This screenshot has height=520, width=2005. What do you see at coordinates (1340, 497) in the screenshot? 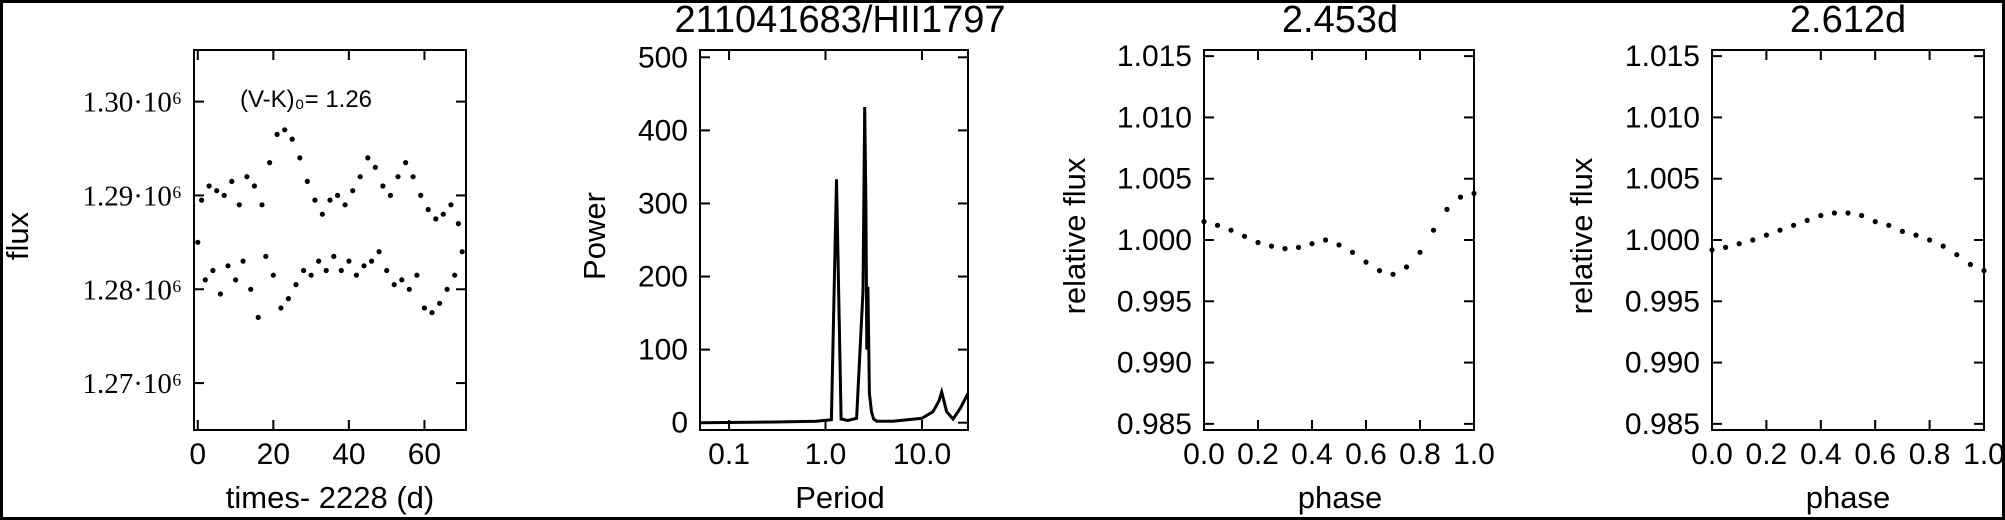
I see `phase1-xlabel: phase` at bounding box center [1340, 497].